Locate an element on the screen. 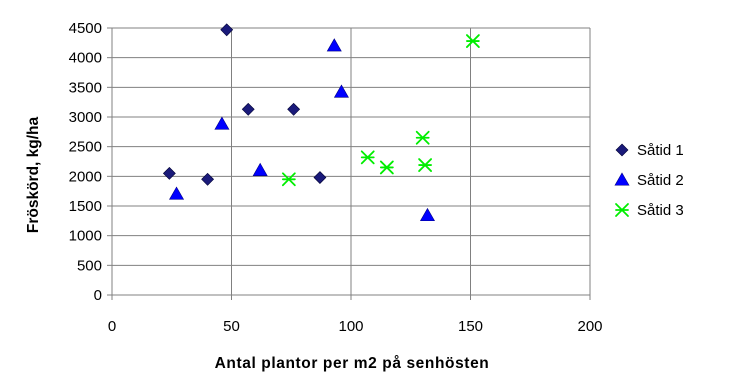 The image size is (730, 378). legend-label-3: Såtid 3 is located at coordinates (660, 210).